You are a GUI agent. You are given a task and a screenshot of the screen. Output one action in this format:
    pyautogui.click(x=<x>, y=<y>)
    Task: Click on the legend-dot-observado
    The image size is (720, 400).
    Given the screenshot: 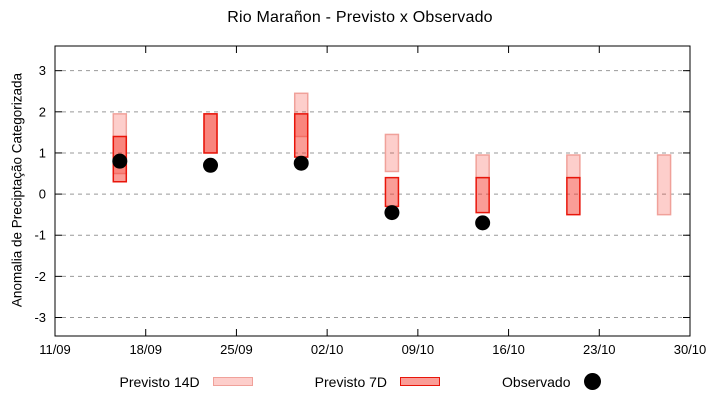 What is the action you would take?
    pyautogui.click(x=592, y=381)
    